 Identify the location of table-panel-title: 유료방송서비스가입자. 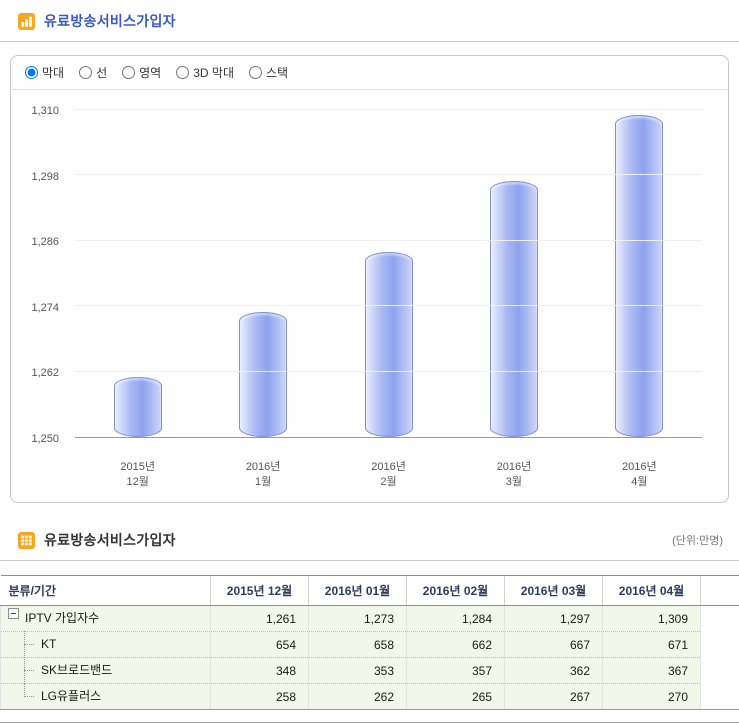
(110, 540).